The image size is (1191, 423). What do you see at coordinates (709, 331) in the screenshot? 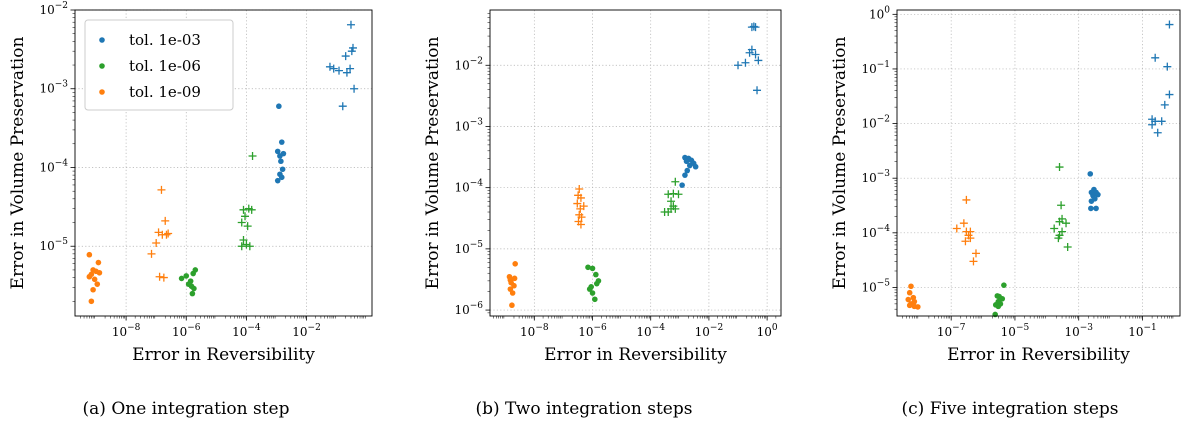
I see `x-tick-label: 10⁻²` at bounding box center [709, 331].